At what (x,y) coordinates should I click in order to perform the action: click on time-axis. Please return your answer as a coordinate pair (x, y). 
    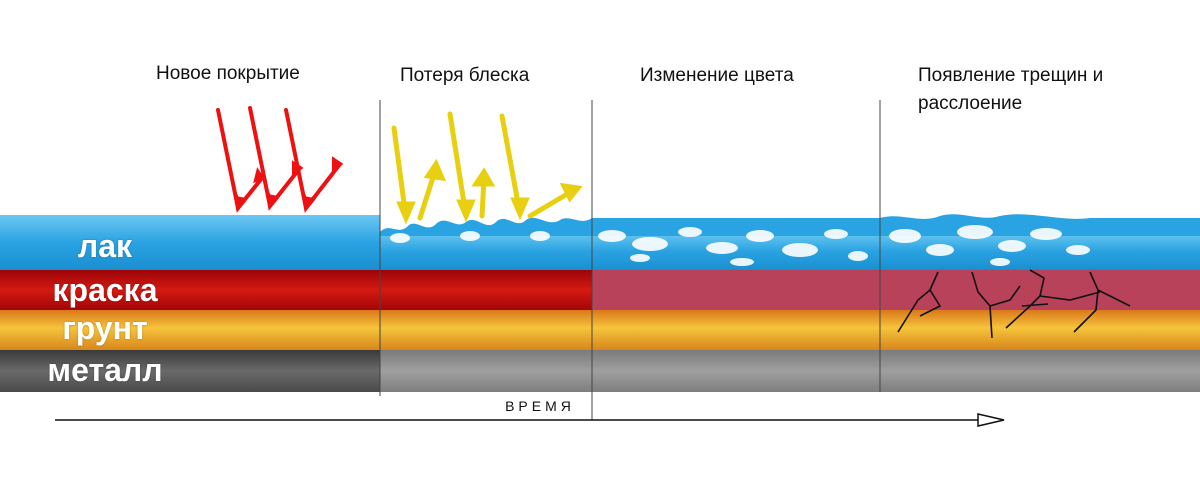
    Looking at the image, I should click on (530, 420).